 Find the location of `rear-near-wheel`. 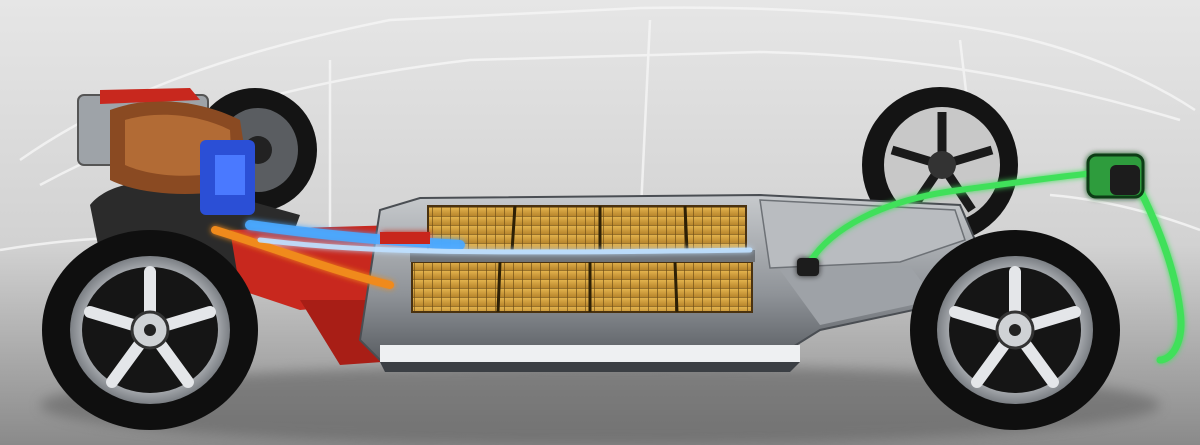

rear-near-wheel is located at coordinates (1015, 330).